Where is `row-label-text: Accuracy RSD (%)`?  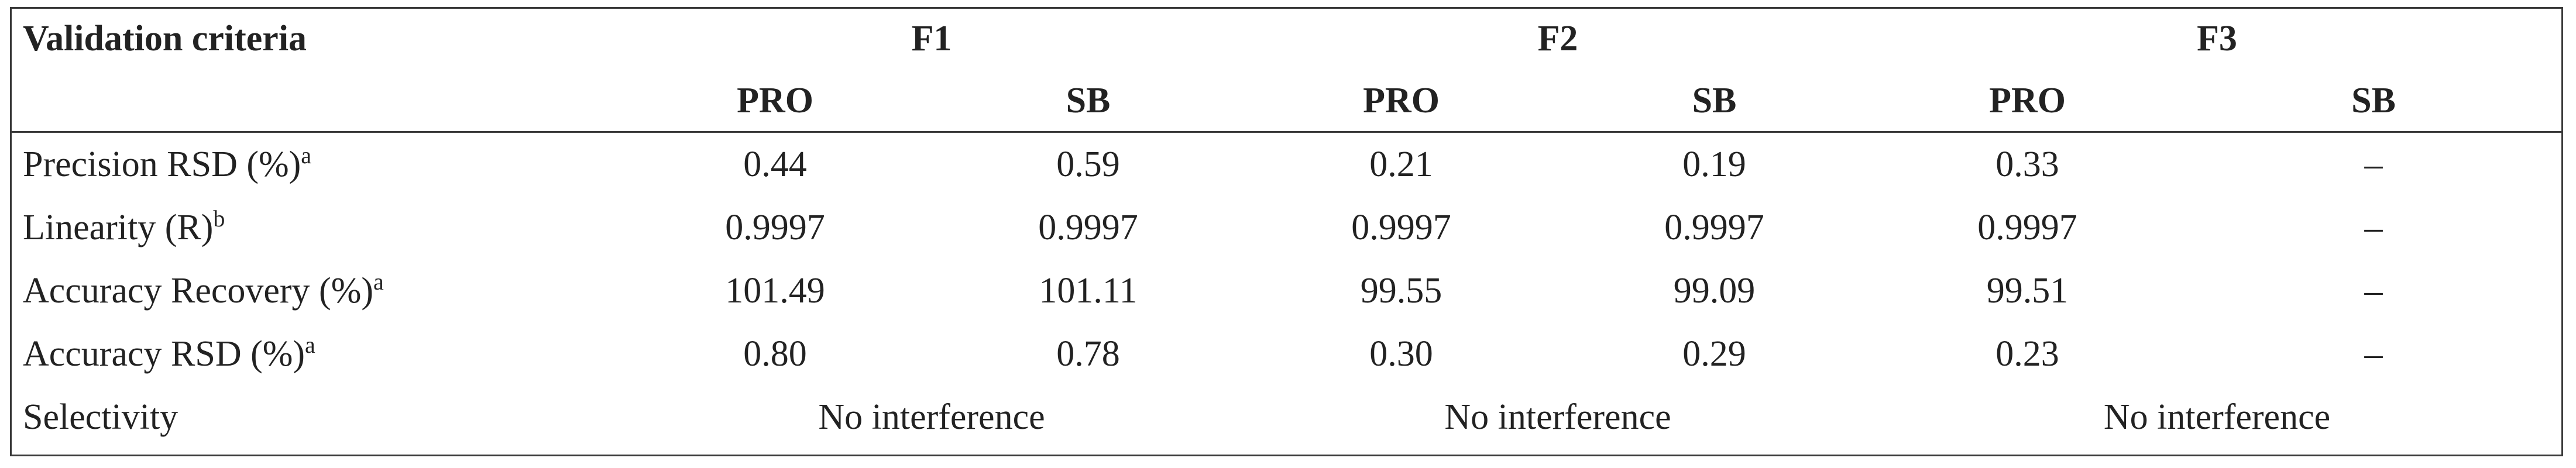
row-label-text: Accuracy RSD (%) is located at coordinates (164, 353).